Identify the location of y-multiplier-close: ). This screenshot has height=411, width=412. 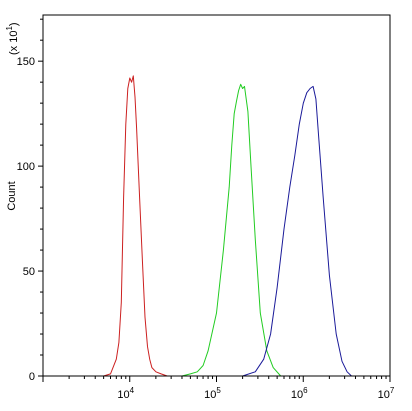
(14, 24).